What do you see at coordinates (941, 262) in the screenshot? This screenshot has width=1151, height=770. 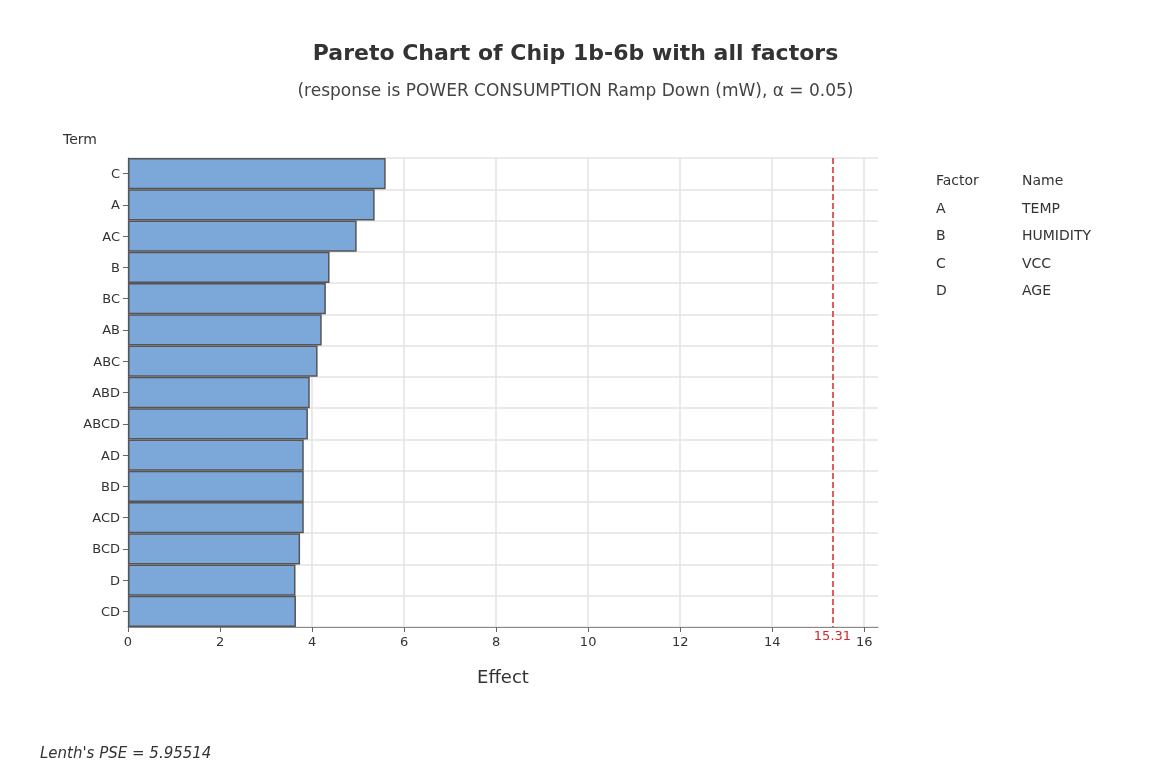 I see `text: C` at bounding box center [941, 262].